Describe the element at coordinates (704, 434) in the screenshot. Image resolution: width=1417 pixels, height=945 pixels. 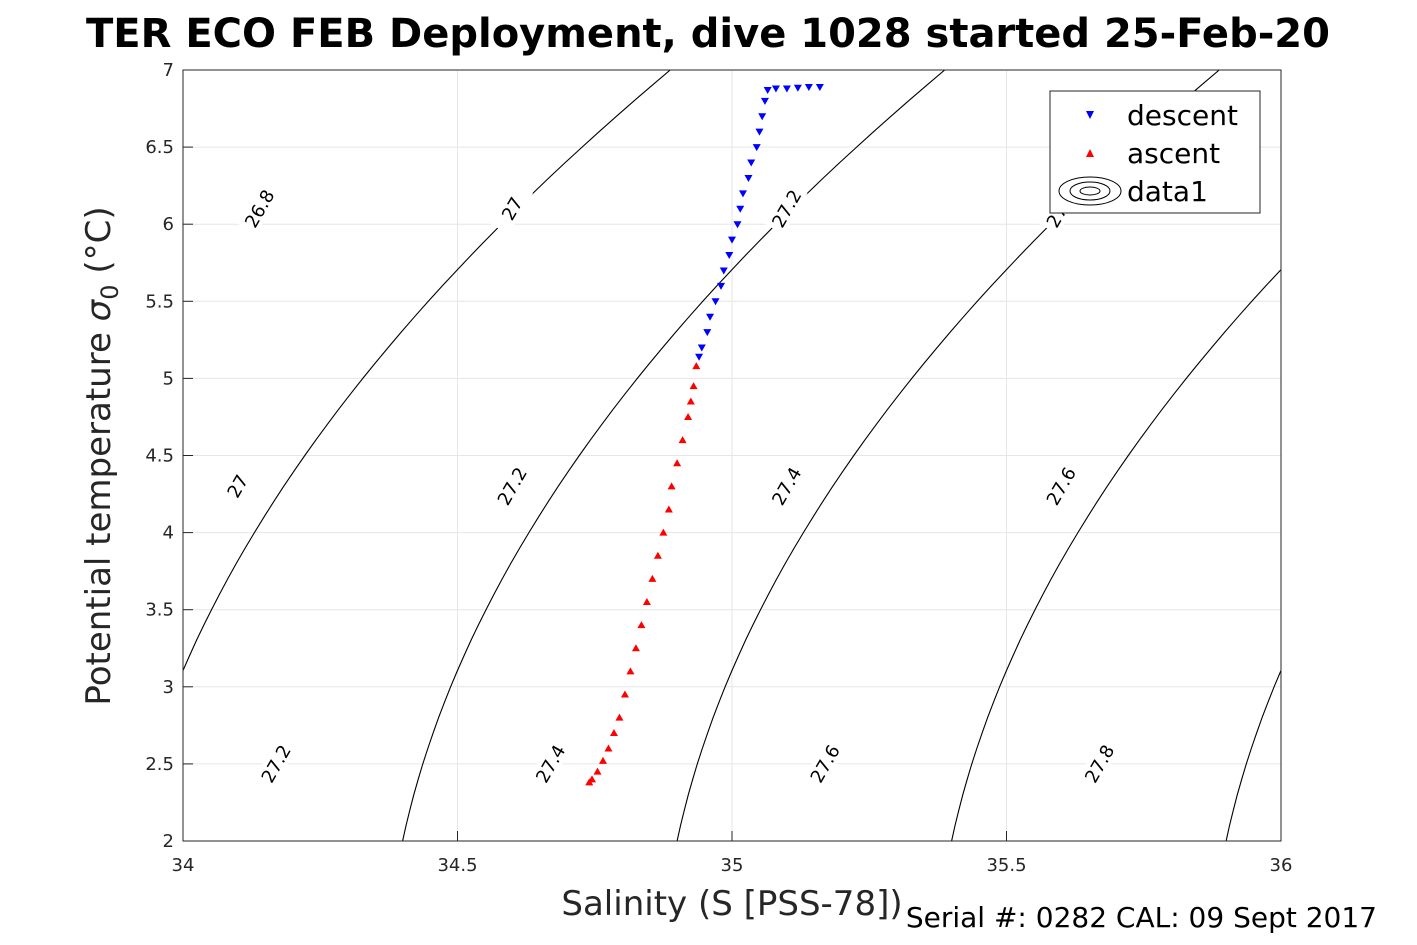
I see `data-series` at that location.